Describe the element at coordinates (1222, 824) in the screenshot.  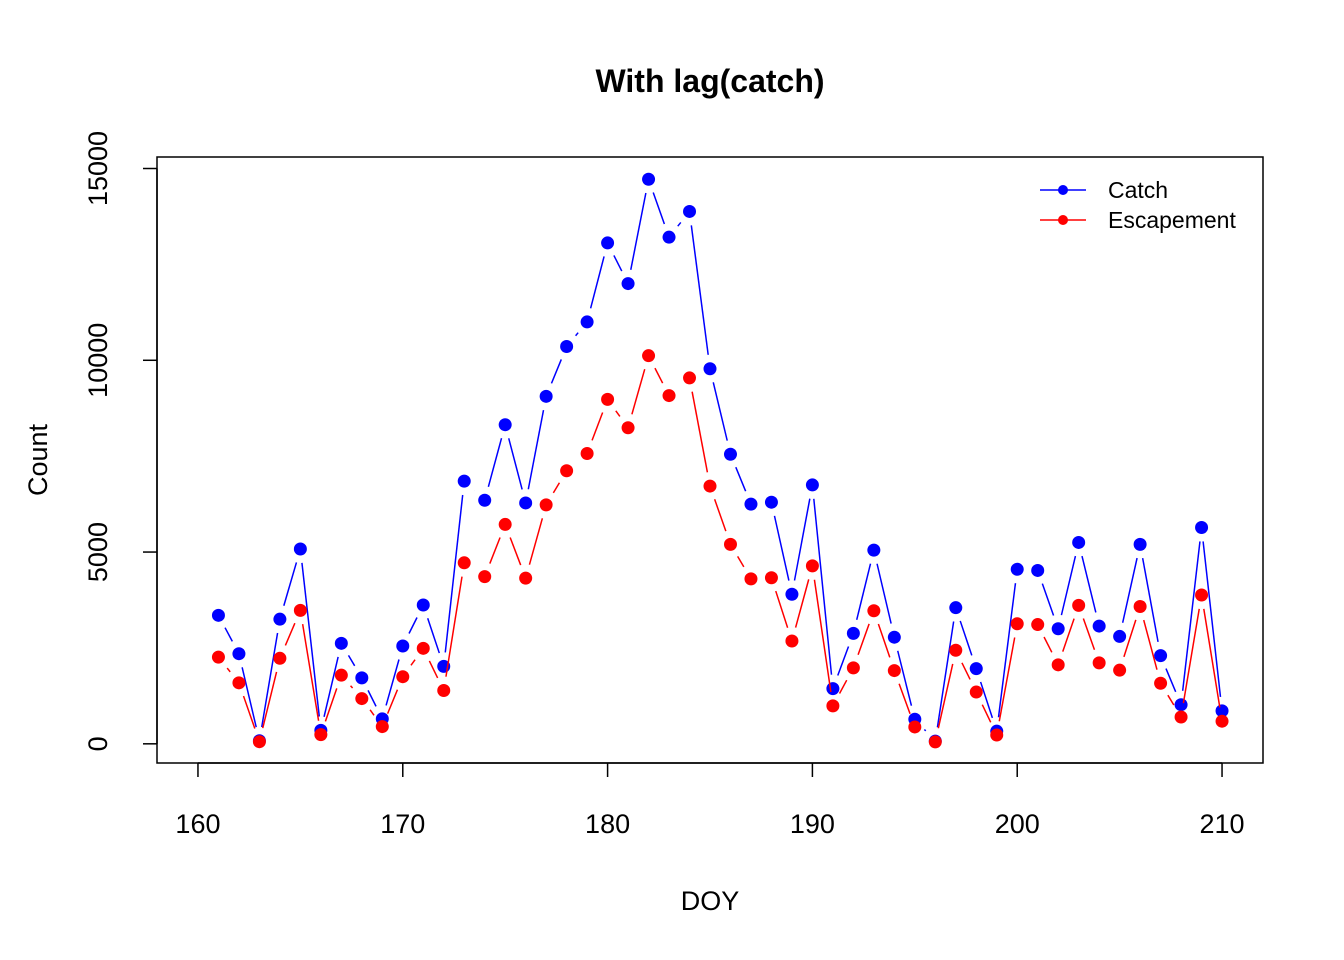
I see `x-tick-label: 210` at that location.